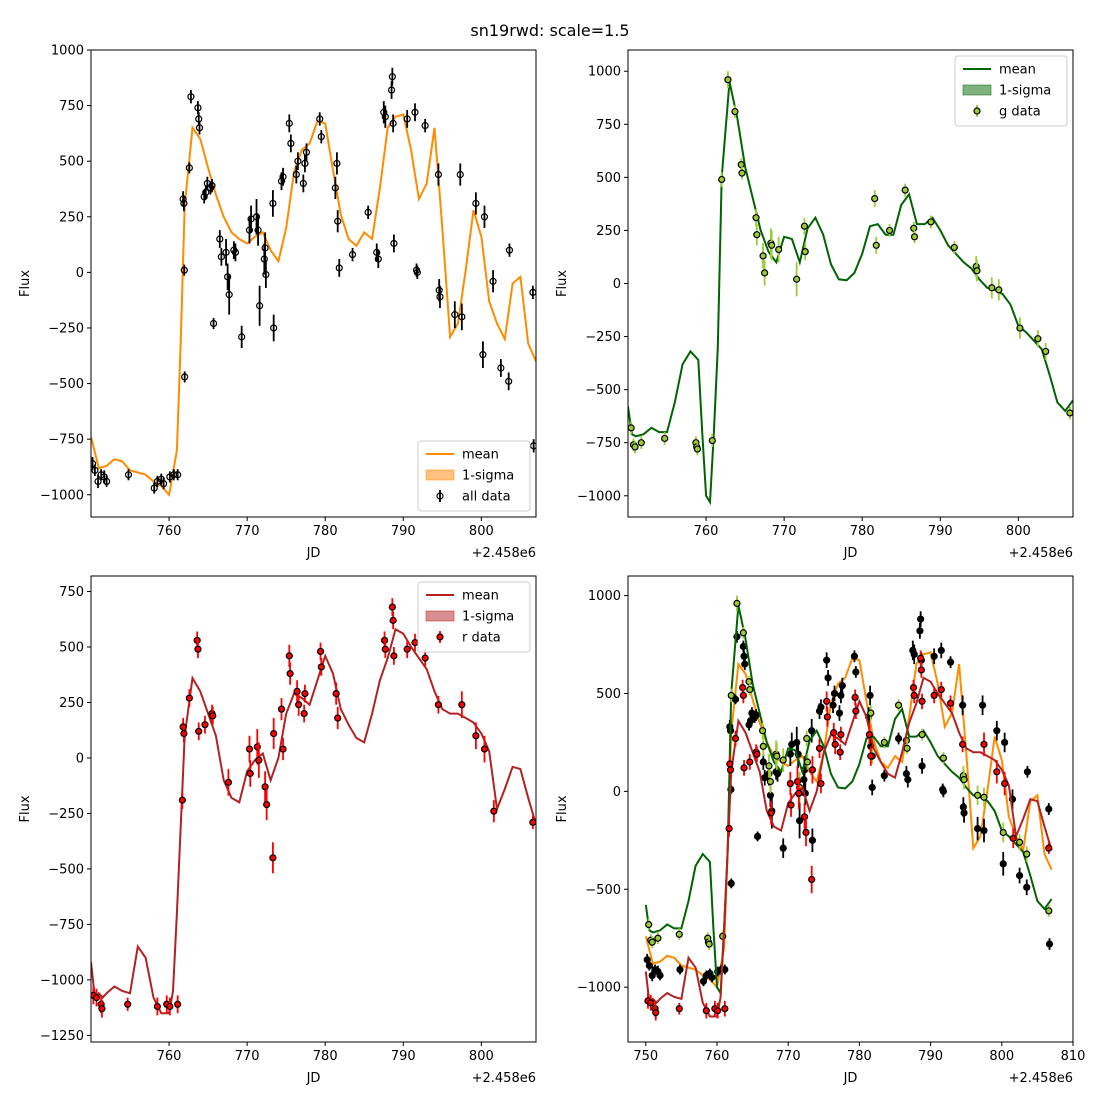  Describe the element at coordinates (562, 808) in the screenshot. I see `y-axis-label: Flux` at that location.